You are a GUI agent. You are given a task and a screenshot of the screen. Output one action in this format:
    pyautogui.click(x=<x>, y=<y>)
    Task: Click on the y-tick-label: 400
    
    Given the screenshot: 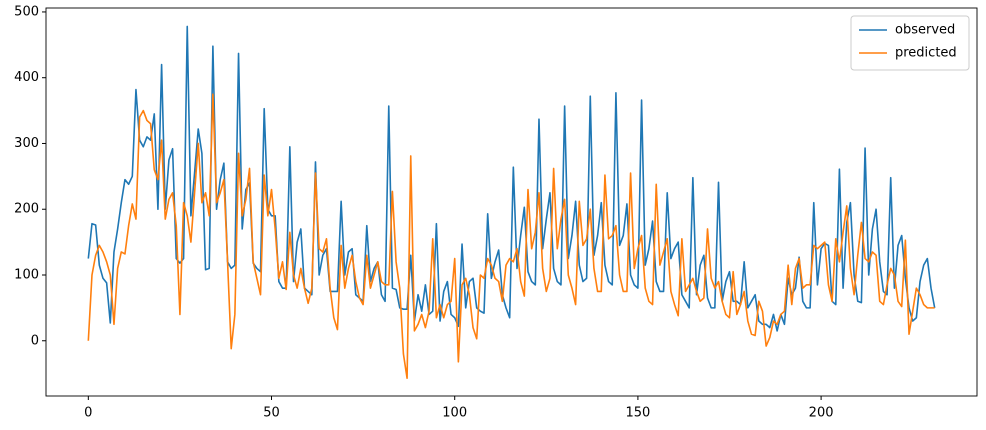 What is the action you would take?
    pyautogui.click(x=26, y=77)
    